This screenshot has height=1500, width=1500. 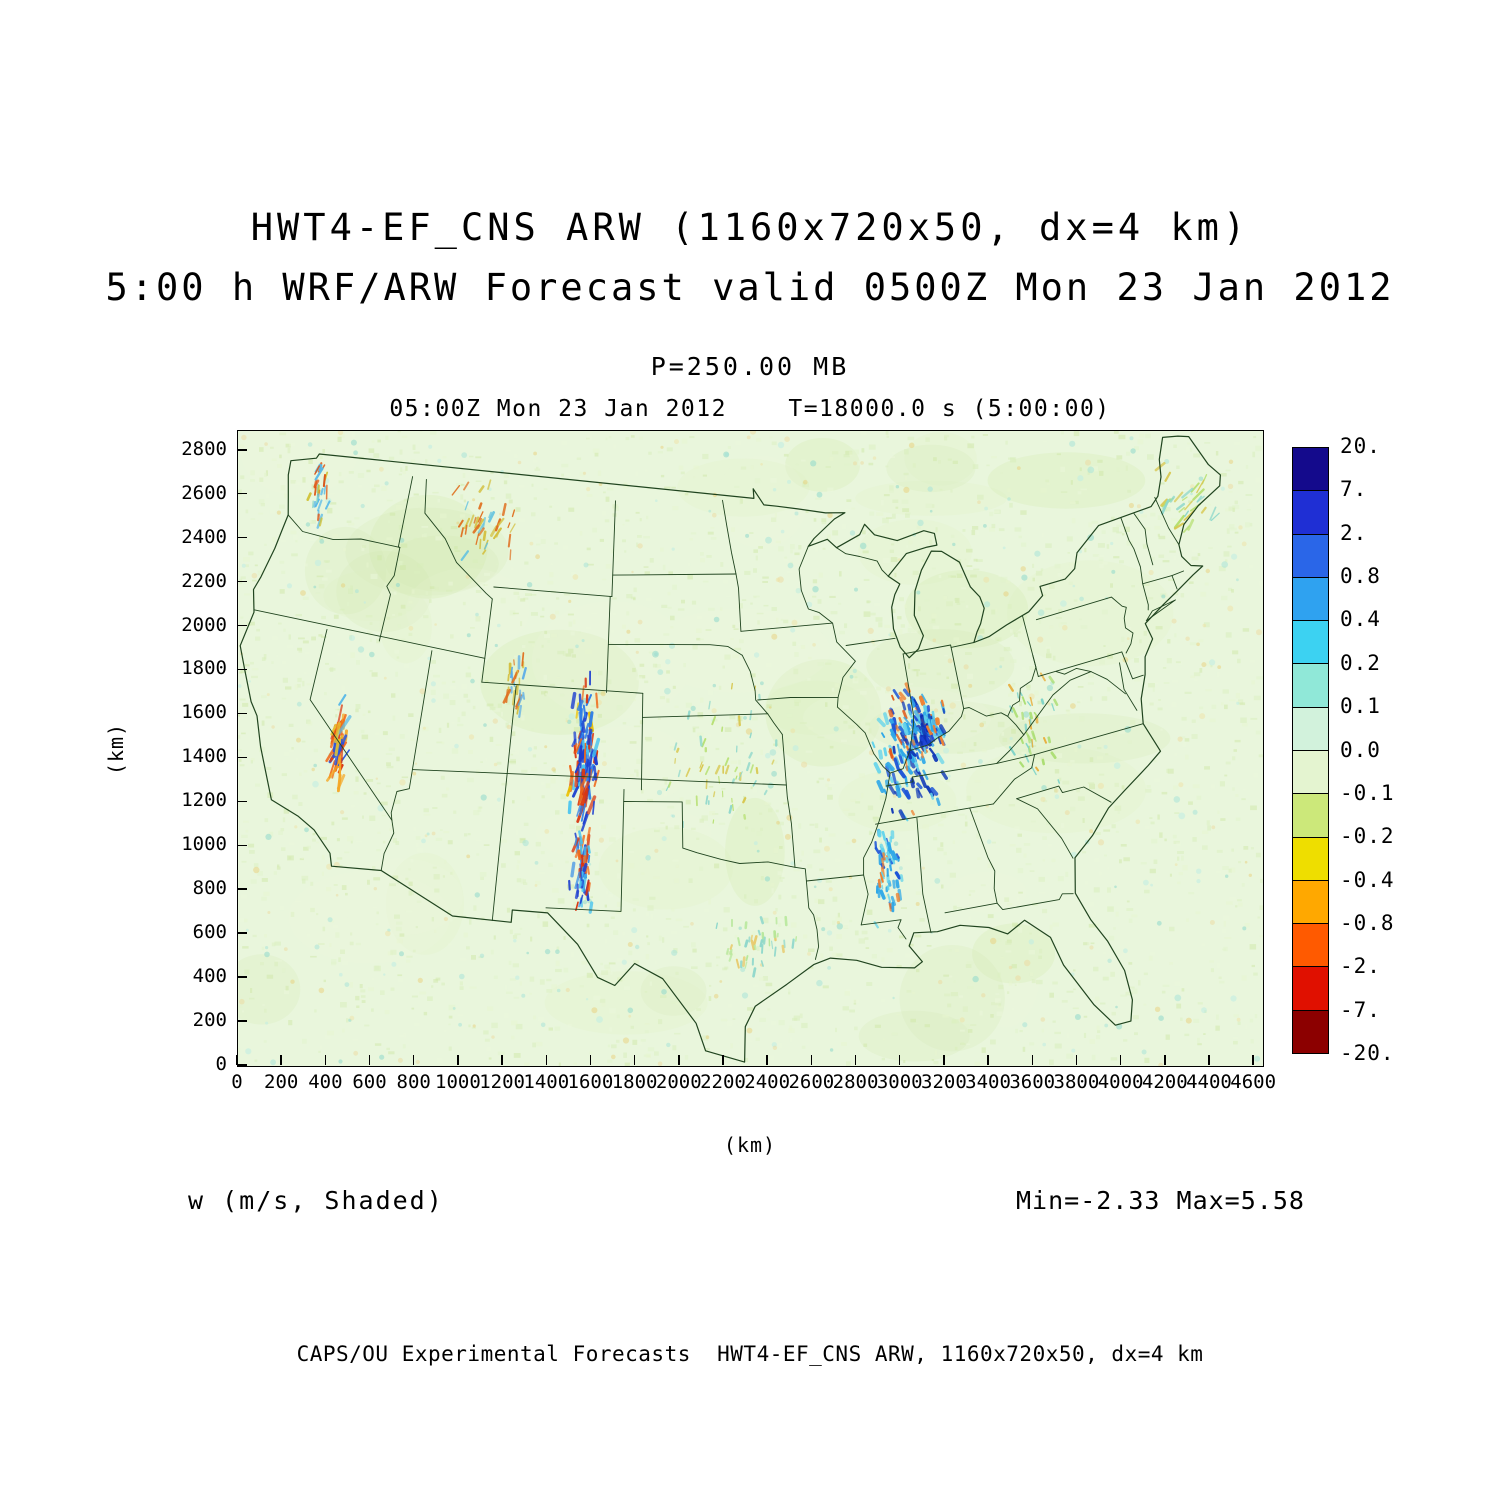 I want to click on y-tick-label: 2400, so click(x=204, y=536).